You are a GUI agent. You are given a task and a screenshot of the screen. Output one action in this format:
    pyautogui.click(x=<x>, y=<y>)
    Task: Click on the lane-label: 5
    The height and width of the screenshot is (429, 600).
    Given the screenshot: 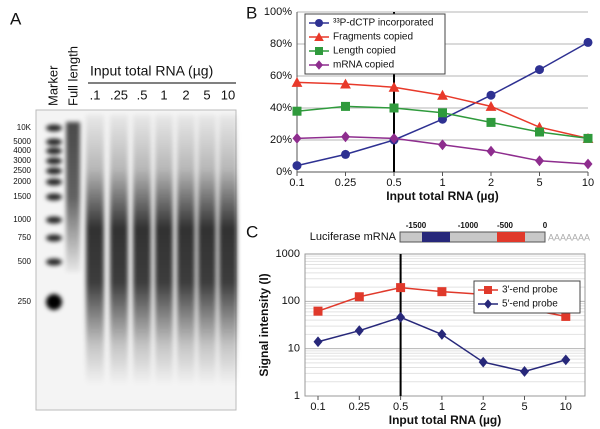 What is the action you would take?
    pyautogui.click(x=206, y=94)
    